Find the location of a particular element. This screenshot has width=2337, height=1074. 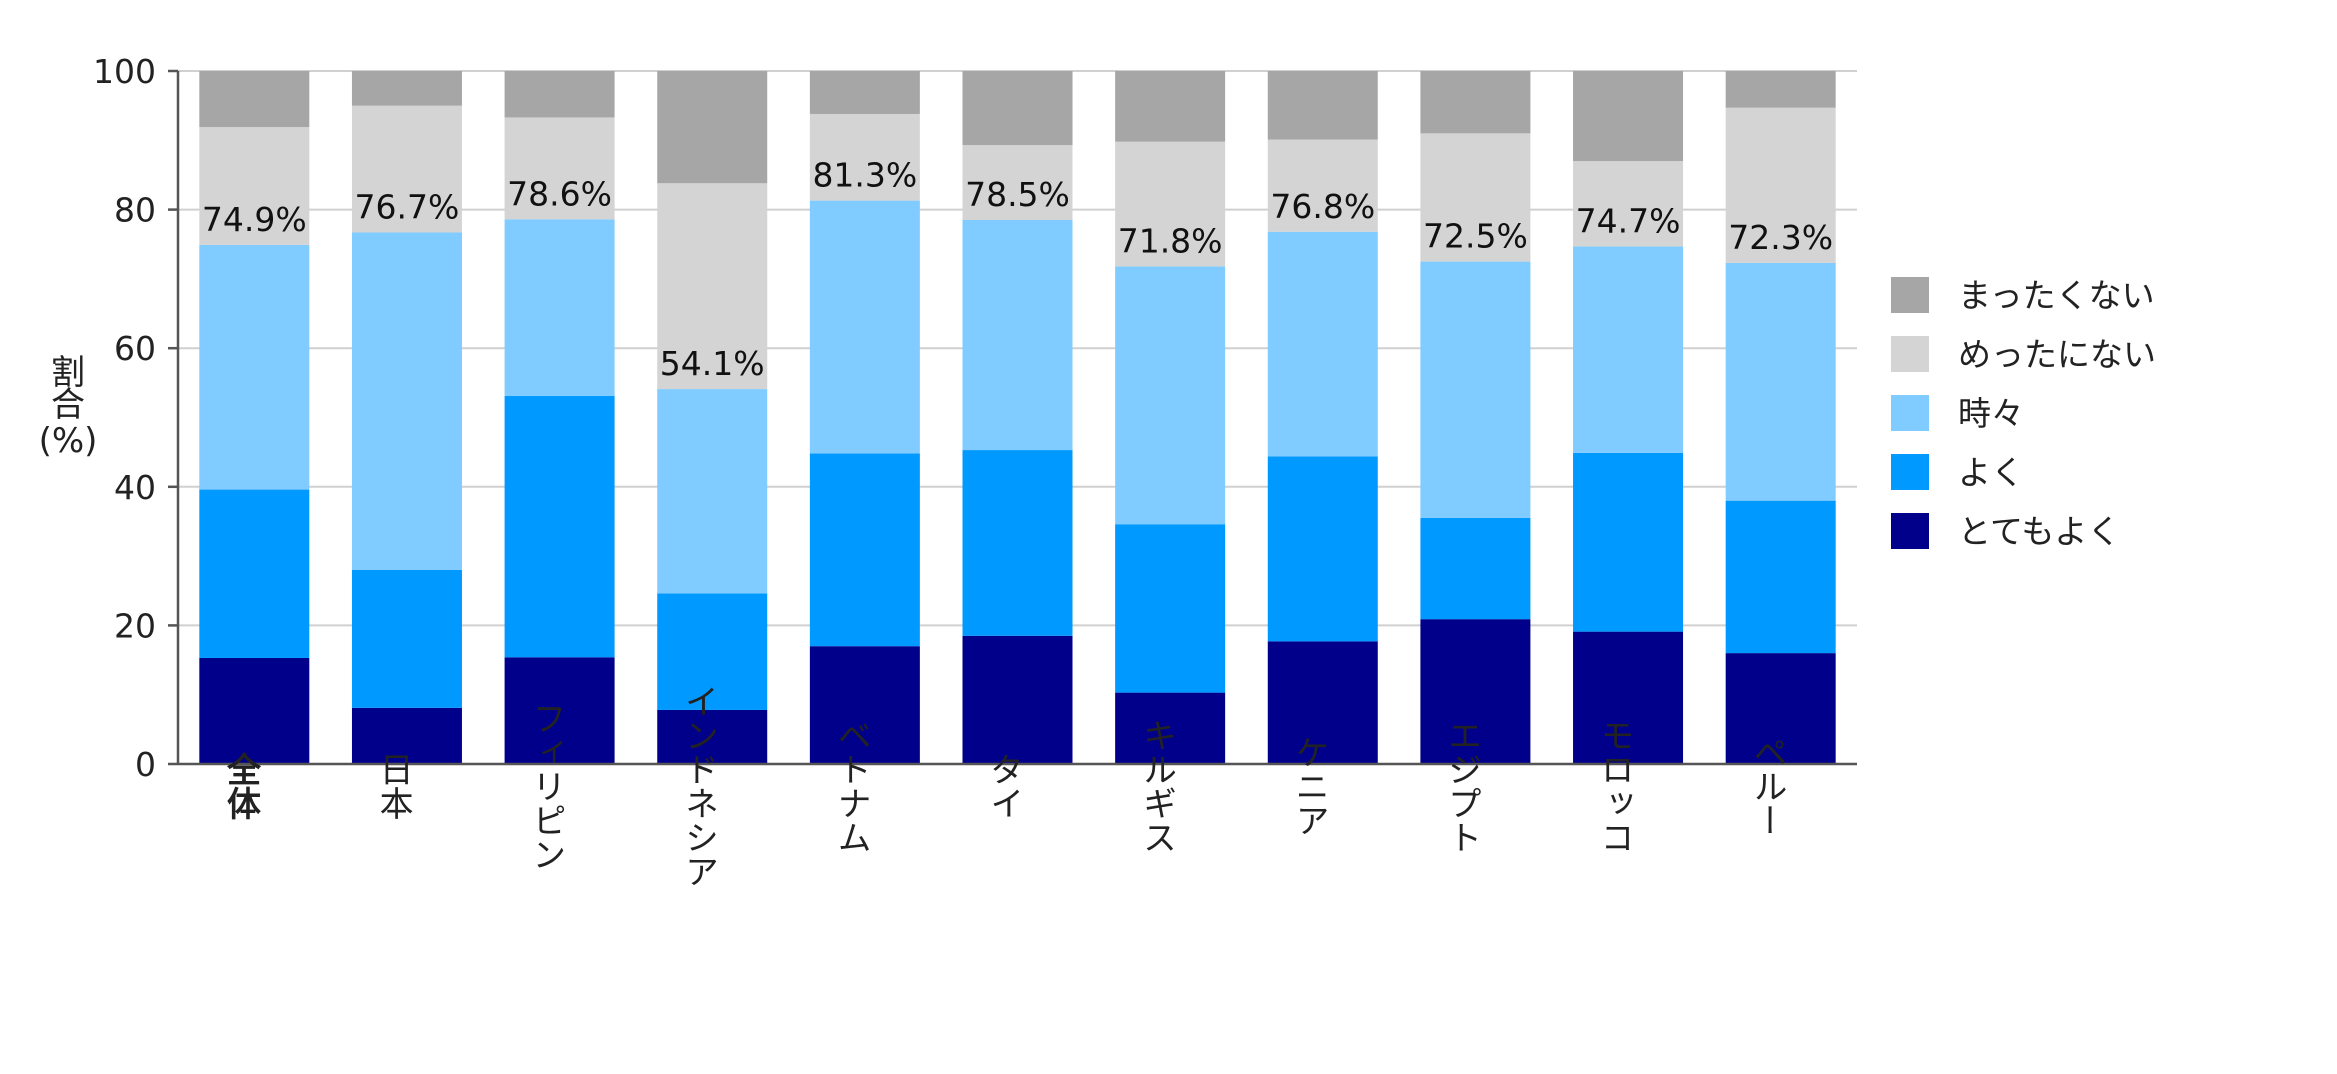

data-label: 78.6% is located at coordinates (559, 193).